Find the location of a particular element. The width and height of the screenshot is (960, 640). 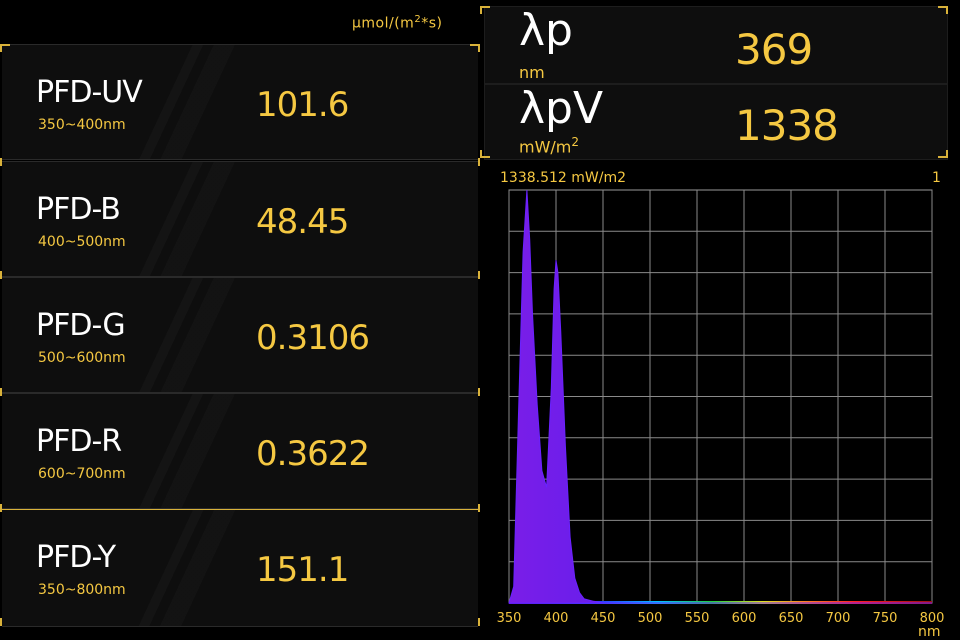

pfd-b-range: 400~500nm is located at coordinates (82, 242).